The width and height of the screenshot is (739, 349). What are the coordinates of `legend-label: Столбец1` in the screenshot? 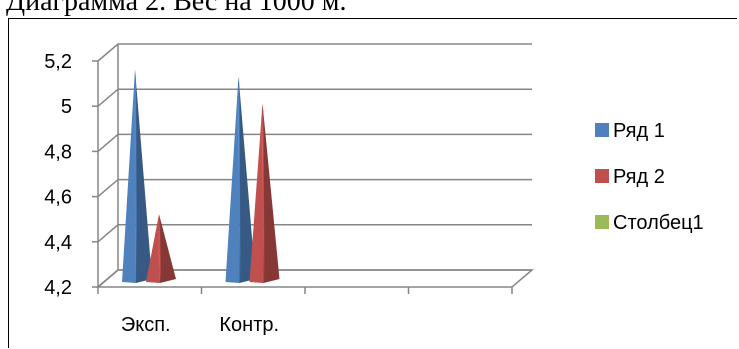 It's located at (658, 223).